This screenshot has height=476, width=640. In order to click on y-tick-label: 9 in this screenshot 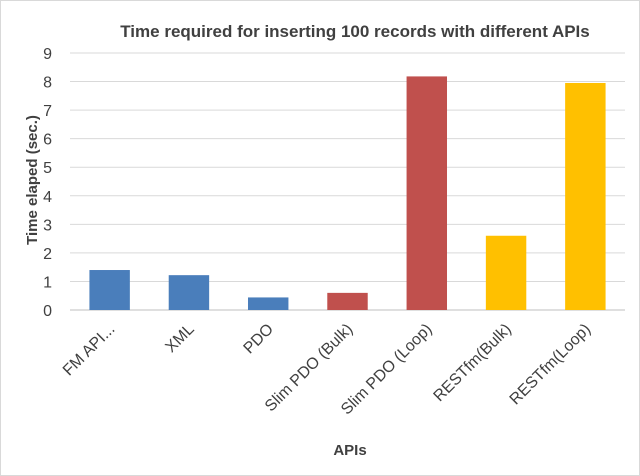, I will do `click(47, 54)`.